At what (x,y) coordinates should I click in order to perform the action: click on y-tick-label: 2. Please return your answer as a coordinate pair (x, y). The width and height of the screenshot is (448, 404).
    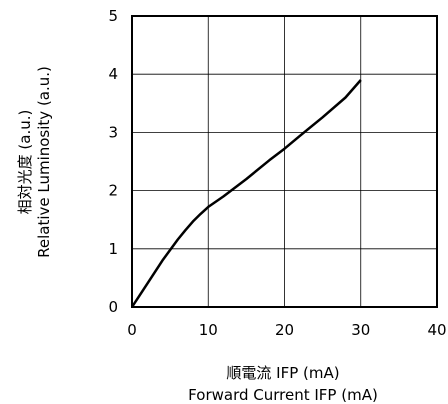
    Looking at the image, I should click on (113, 191).